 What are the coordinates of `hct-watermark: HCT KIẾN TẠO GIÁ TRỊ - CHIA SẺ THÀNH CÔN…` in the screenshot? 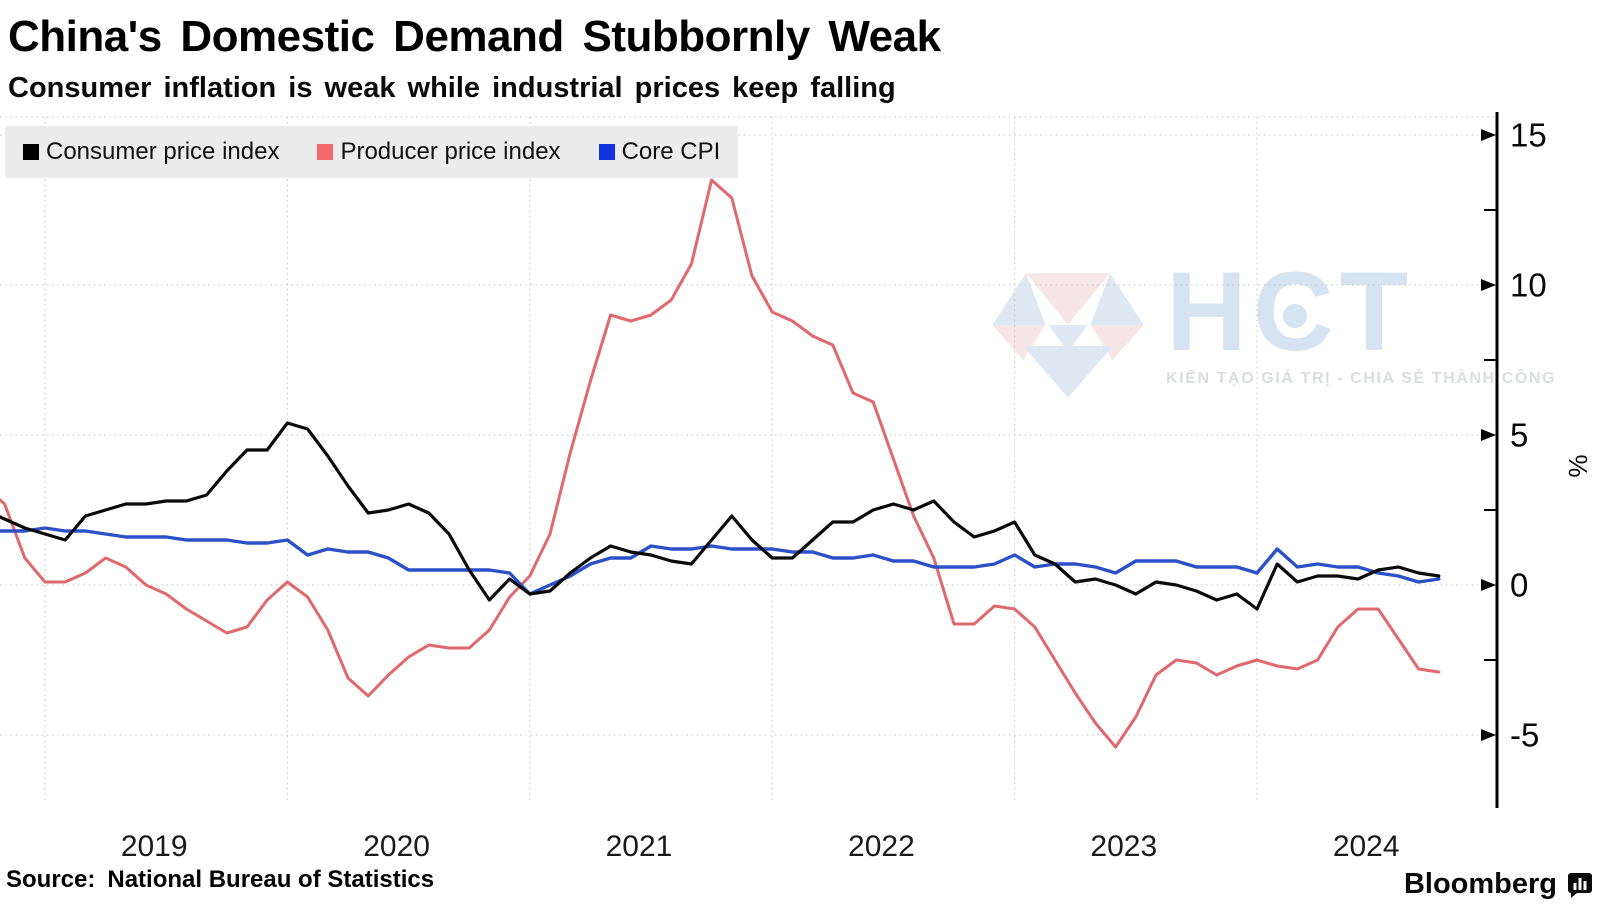 It's located at (1269, 329).